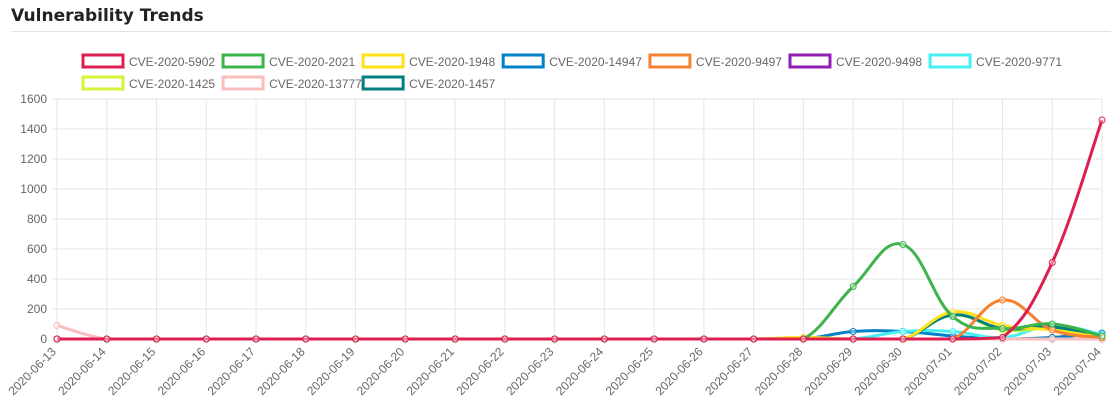 This screenshot has width=1118, height=418. Describe the element at coordinates (37, 309) in the screenshot. I see `y-tick-label: 200` at that location.